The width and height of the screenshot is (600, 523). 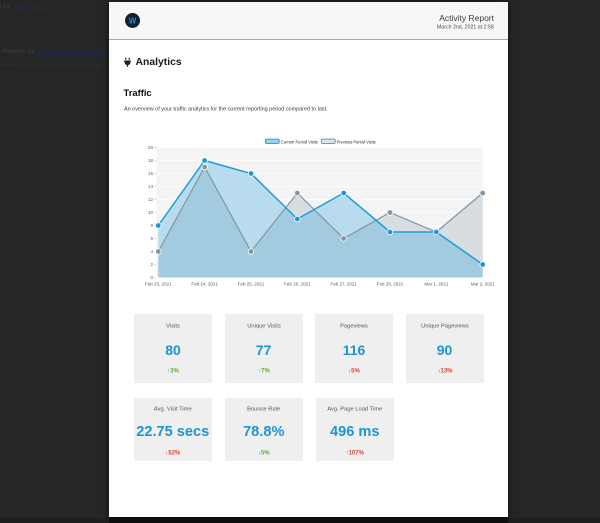 What do you see at coordinates (297, 284) in the screenshot?
I see `svg-text: Feb 26, 2021` at bounding box center [297, 284].